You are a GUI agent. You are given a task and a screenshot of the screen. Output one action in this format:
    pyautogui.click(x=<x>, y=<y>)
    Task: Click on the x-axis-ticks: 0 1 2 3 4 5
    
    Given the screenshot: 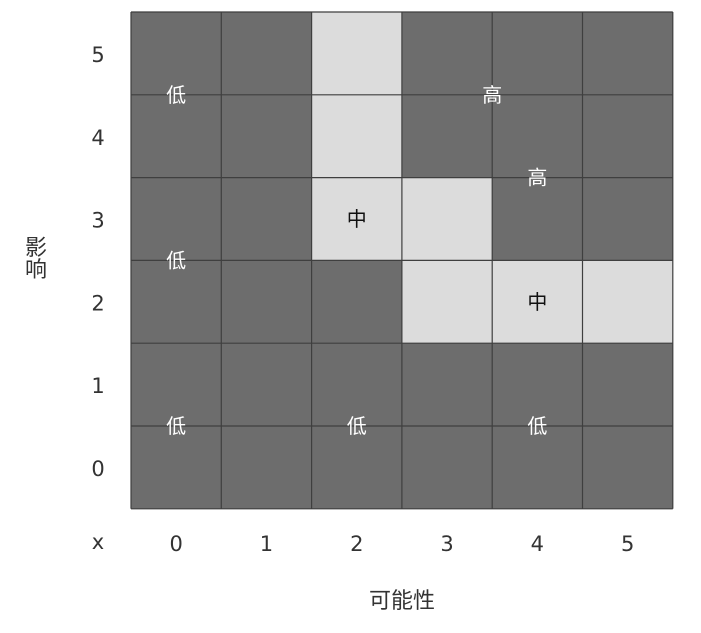 What is the action you would take?
    pyautogui.click(x=401, y=544)
    